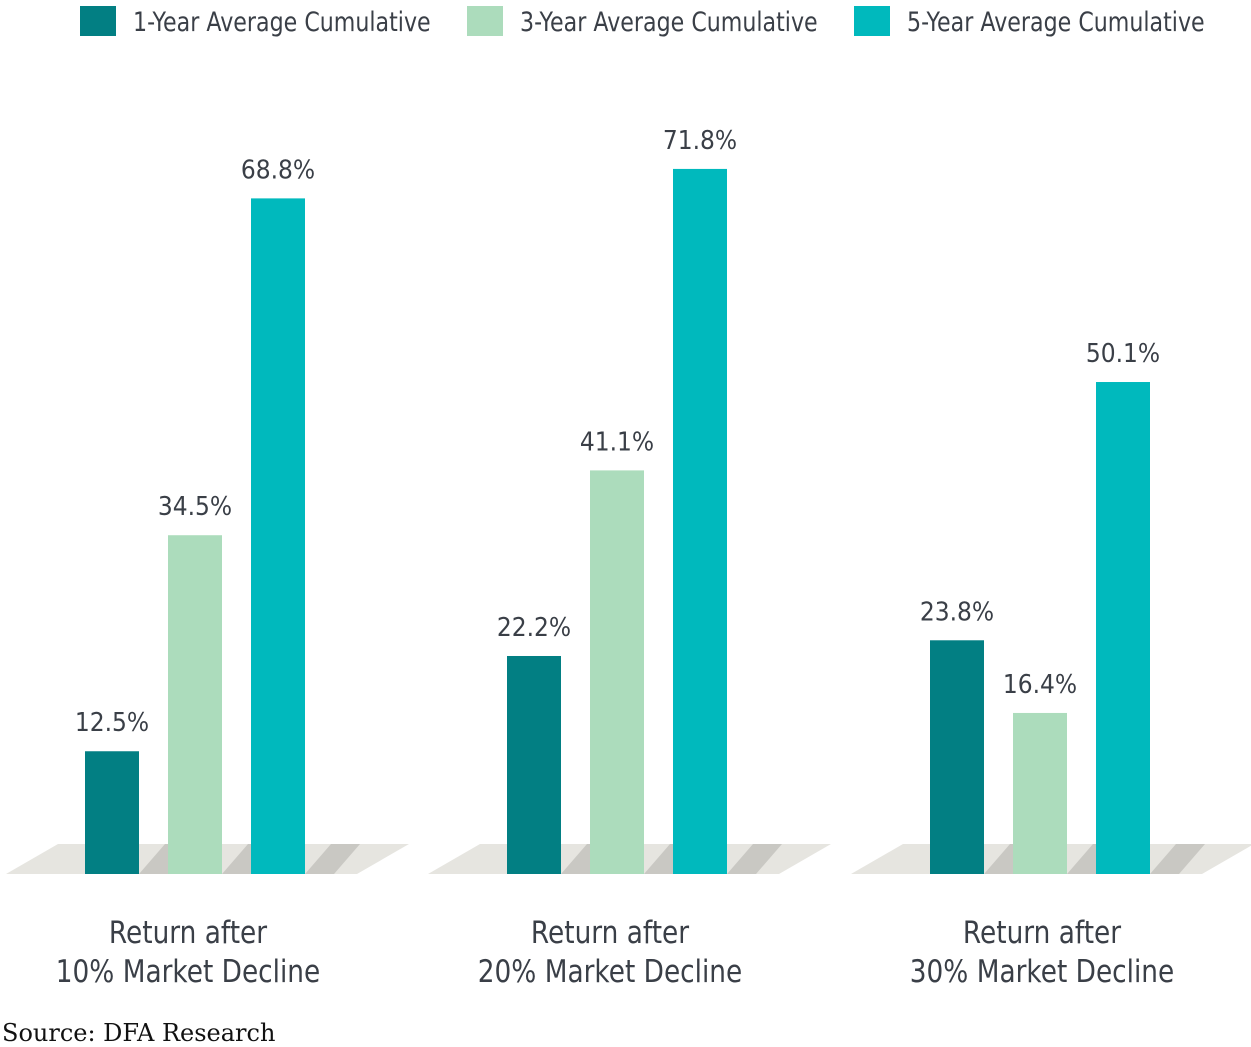 This screenshot has width=1251, height=1047. Describe the element at coordinates (1042, 933) in the screenshot. I see `category-label-30-line-1: Return after` at that location.